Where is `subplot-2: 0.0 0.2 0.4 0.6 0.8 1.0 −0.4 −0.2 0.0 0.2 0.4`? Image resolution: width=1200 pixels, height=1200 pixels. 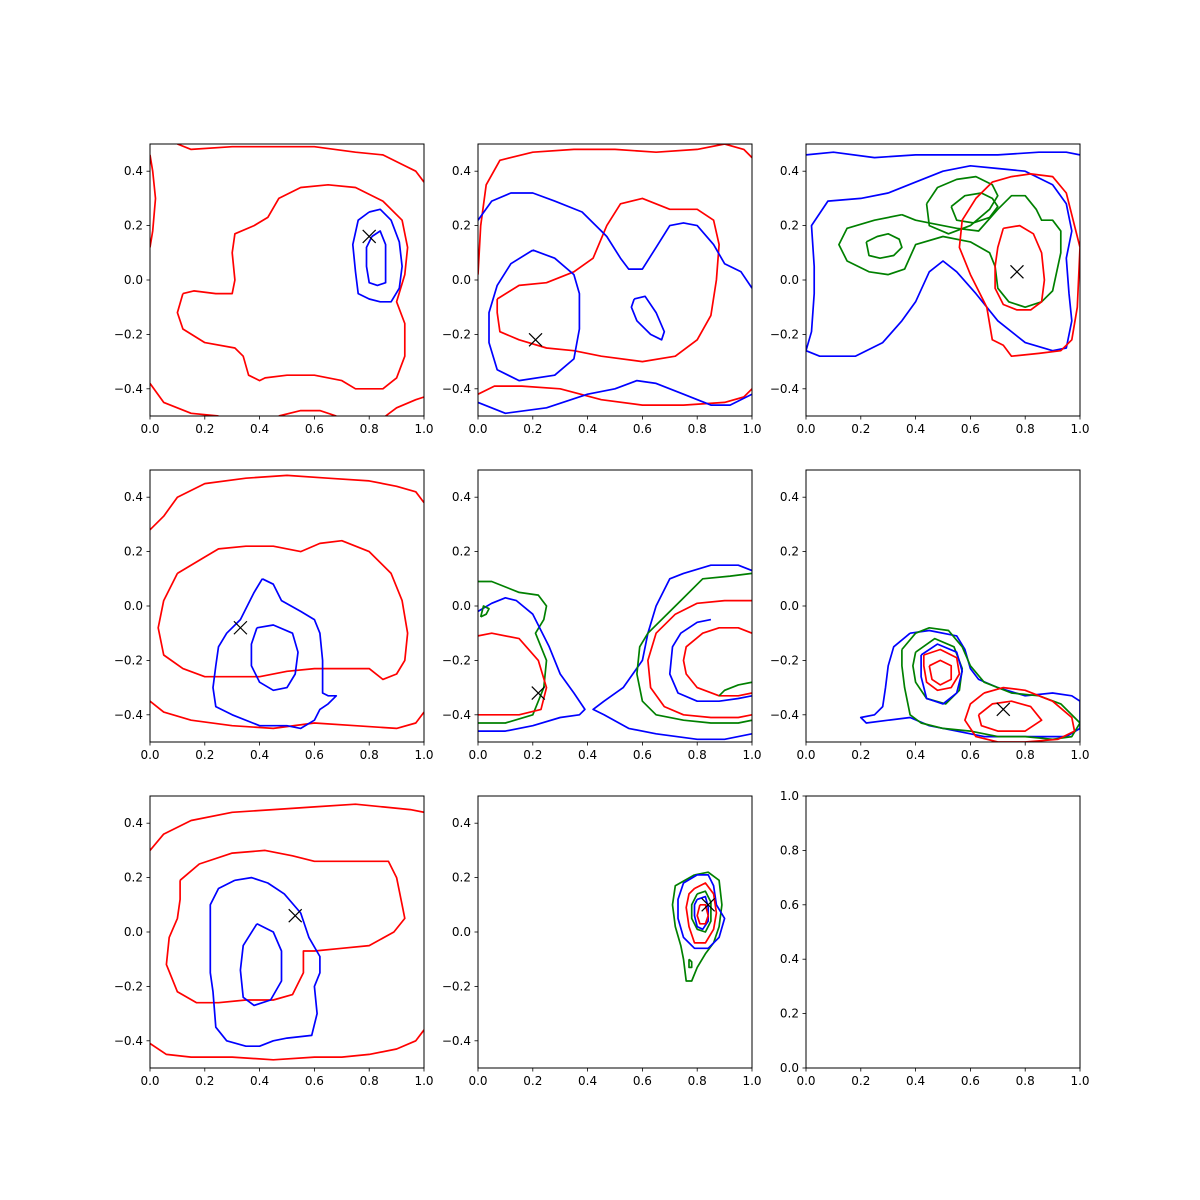 subplot-2: 0.0 0.2 0.4 0.6 0.8 1.0 −0.4 −0.2 0.0 0.2 0.4 is located at coordinates (602, 289).